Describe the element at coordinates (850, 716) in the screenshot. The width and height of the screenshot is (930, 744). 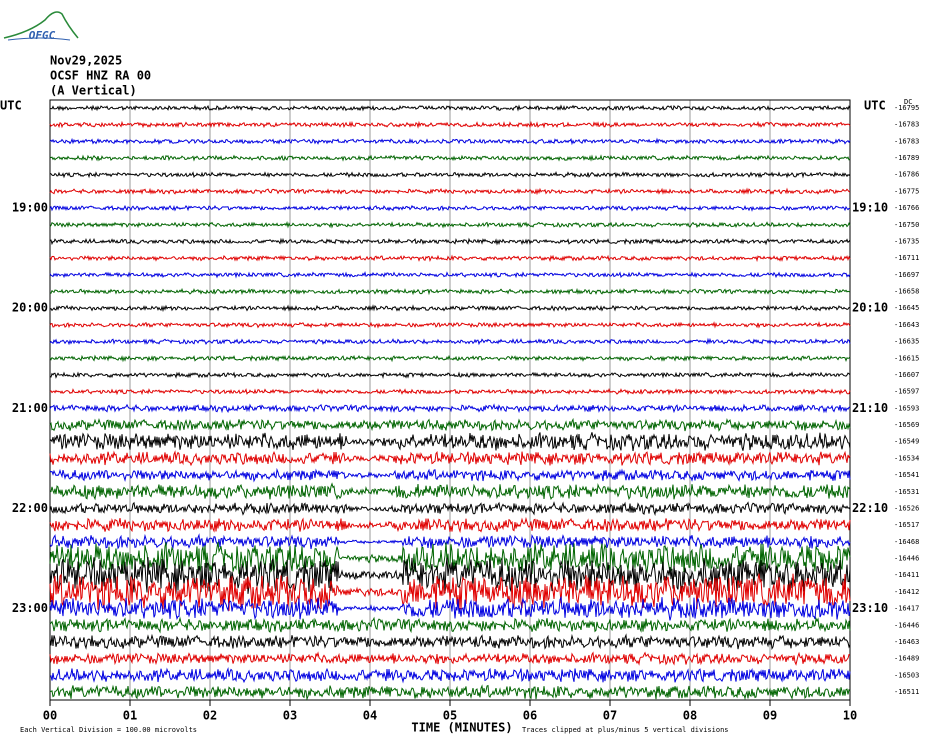
I see `x-tick-label: 10` at that location.